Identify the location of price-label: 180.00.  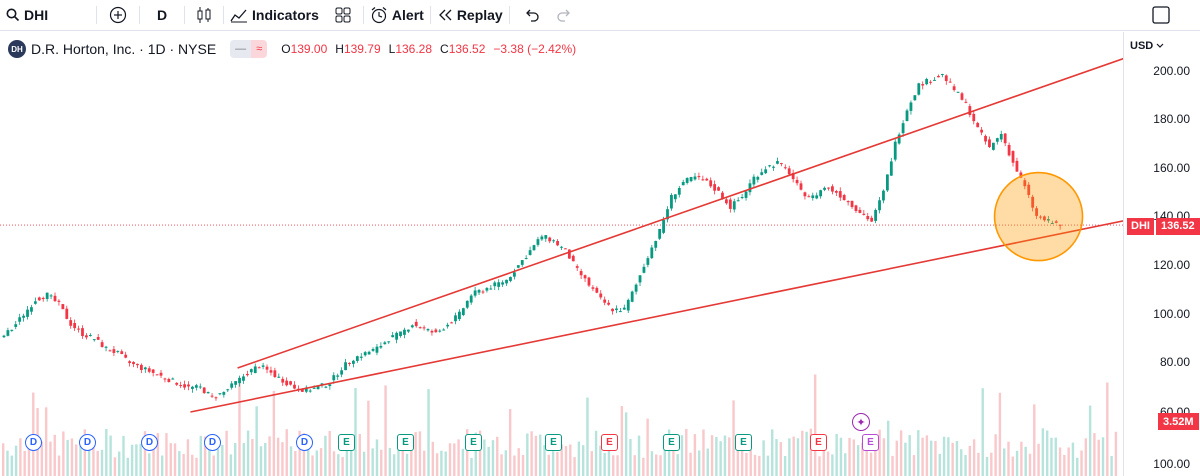
(1171, 119).